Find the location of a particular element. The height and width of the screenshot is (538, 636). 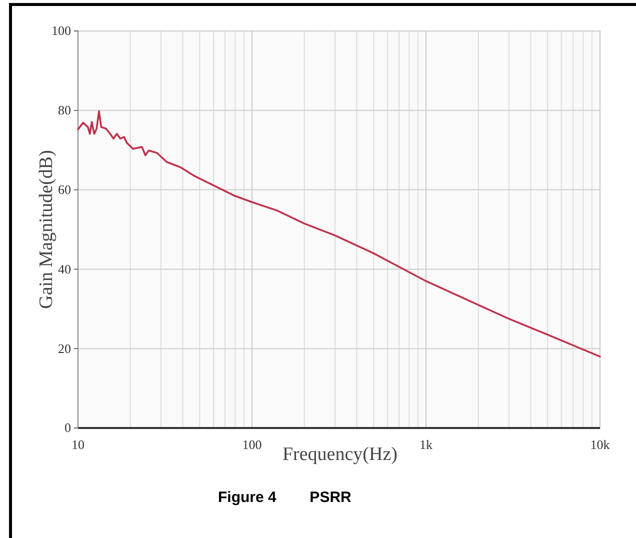

y-tick-label: 40 is located at coordinates (64, 268).